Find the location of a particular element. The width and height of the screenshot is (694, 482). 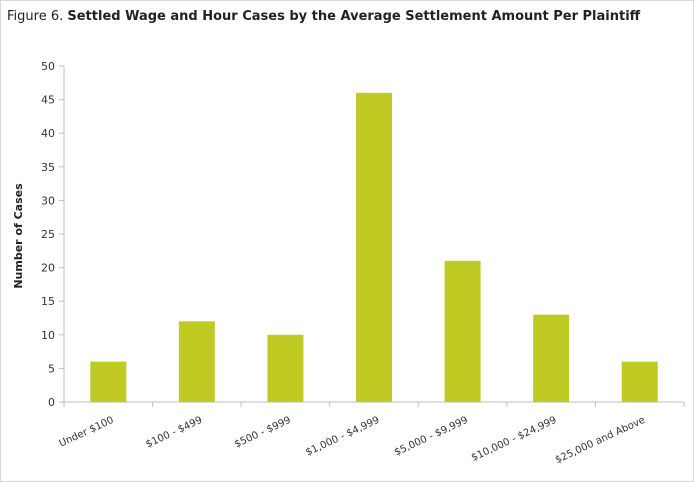

y-tick-label: 35 is located at coordinates (48, 167).